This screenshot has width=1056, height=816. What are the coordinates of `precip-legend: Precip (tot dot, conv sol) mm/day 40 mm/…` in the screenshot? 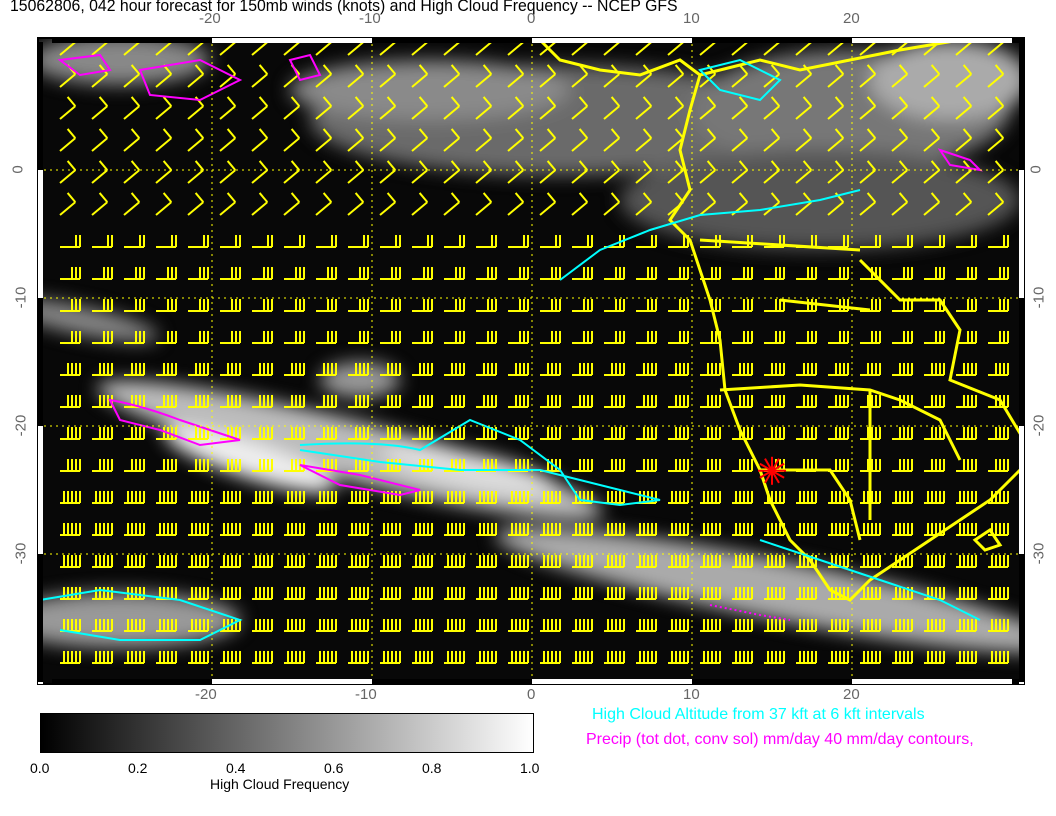 It's located at (780, 739).